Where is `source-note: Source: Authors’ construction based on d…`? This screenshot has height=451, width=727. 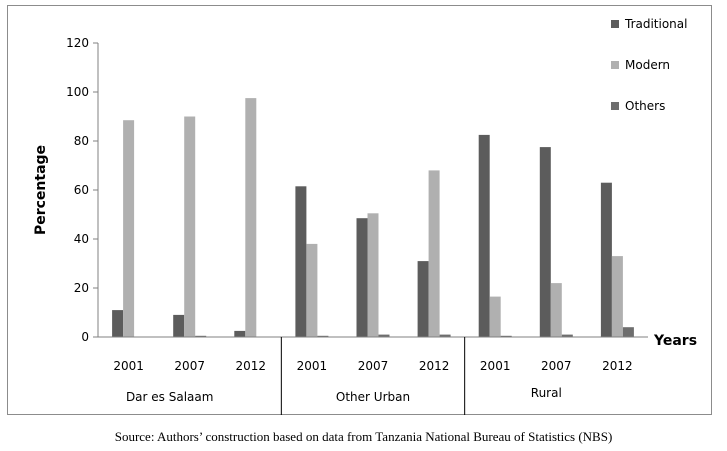 source-note: Source: Authors’ construction based on d… is located at coordinates (363, 436).